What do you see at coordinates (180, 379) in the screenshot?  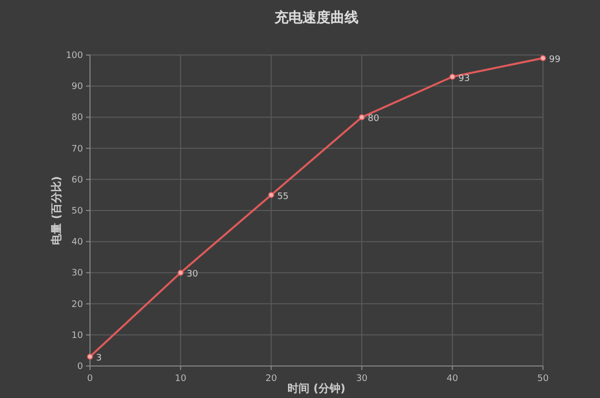 I see `x-tick-label: 10` at bounding box center [180, 379].